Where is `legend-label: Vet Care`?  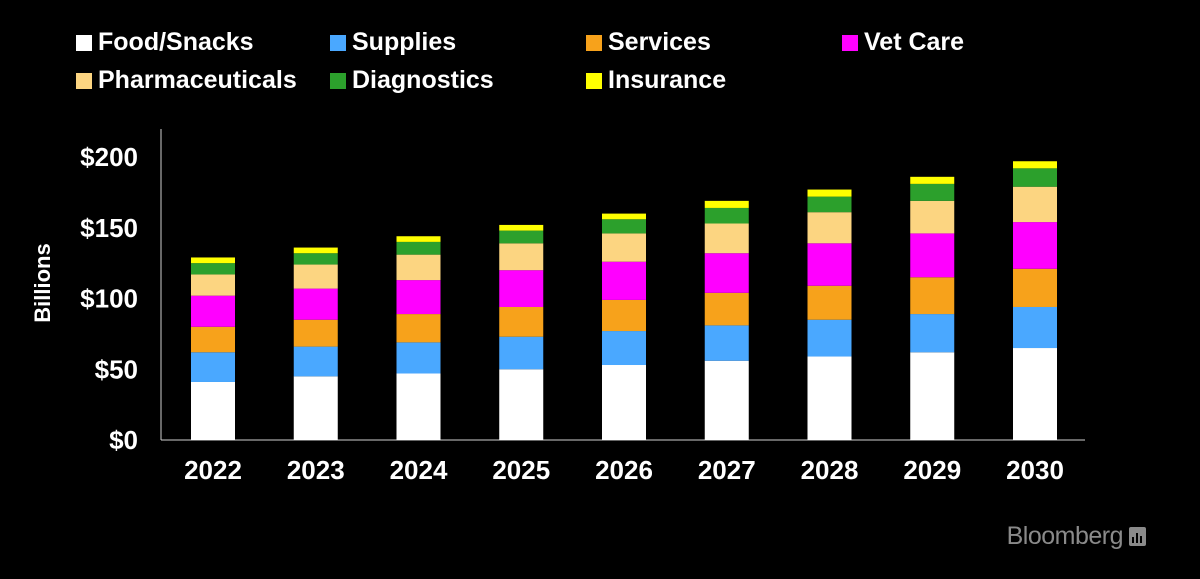
legend-label: Vet Care is located at coordinates (914, 42).